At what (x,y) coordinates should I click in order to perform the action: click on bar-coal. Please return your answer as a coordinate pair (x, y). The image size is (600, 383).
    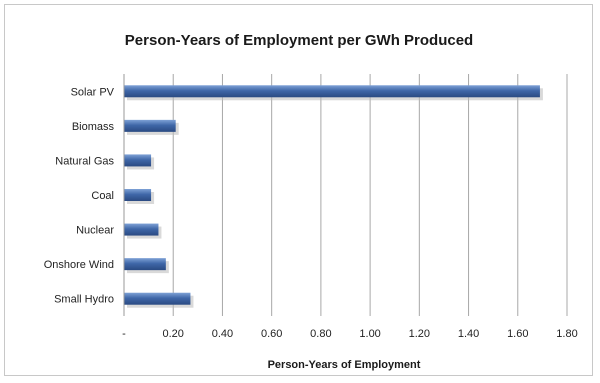
    Looking at the image, I should click on (138, 195).